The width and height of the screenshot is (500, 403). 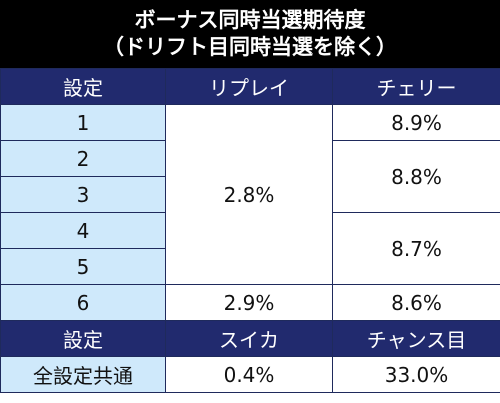 What do you see at coordinates (250, 266) in the screenshot?
I see `table-row: 5` at bounding box center [250, 266].